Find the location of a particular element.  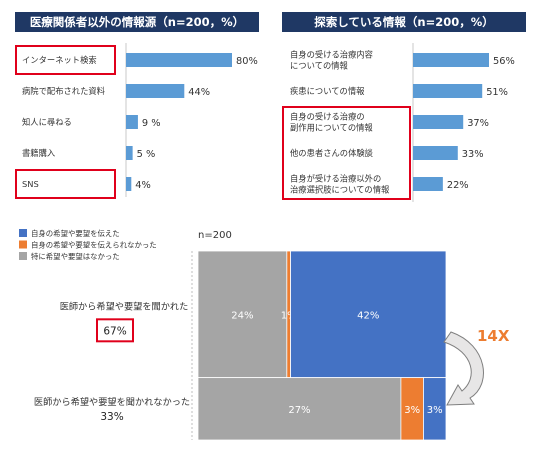

right-chart-title-bg is located at coordinates (404, 22).